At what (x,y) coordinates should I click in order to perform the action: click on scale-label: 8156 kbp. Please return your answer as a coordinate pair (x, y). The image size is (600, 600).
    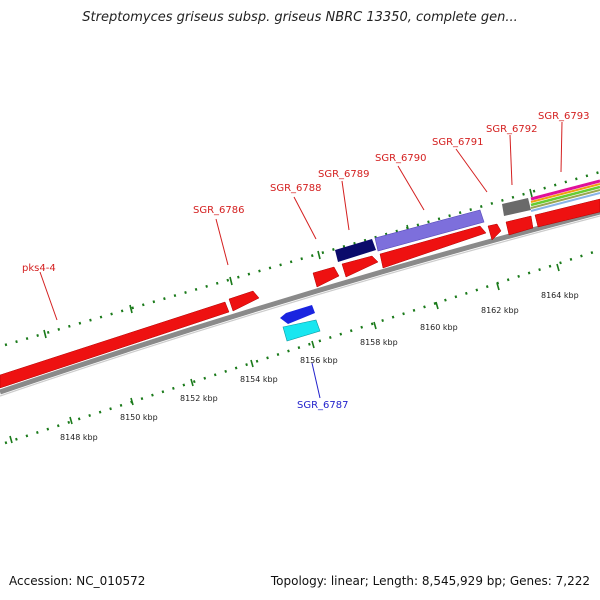
    Looking at the image, I should click on (319, 360).